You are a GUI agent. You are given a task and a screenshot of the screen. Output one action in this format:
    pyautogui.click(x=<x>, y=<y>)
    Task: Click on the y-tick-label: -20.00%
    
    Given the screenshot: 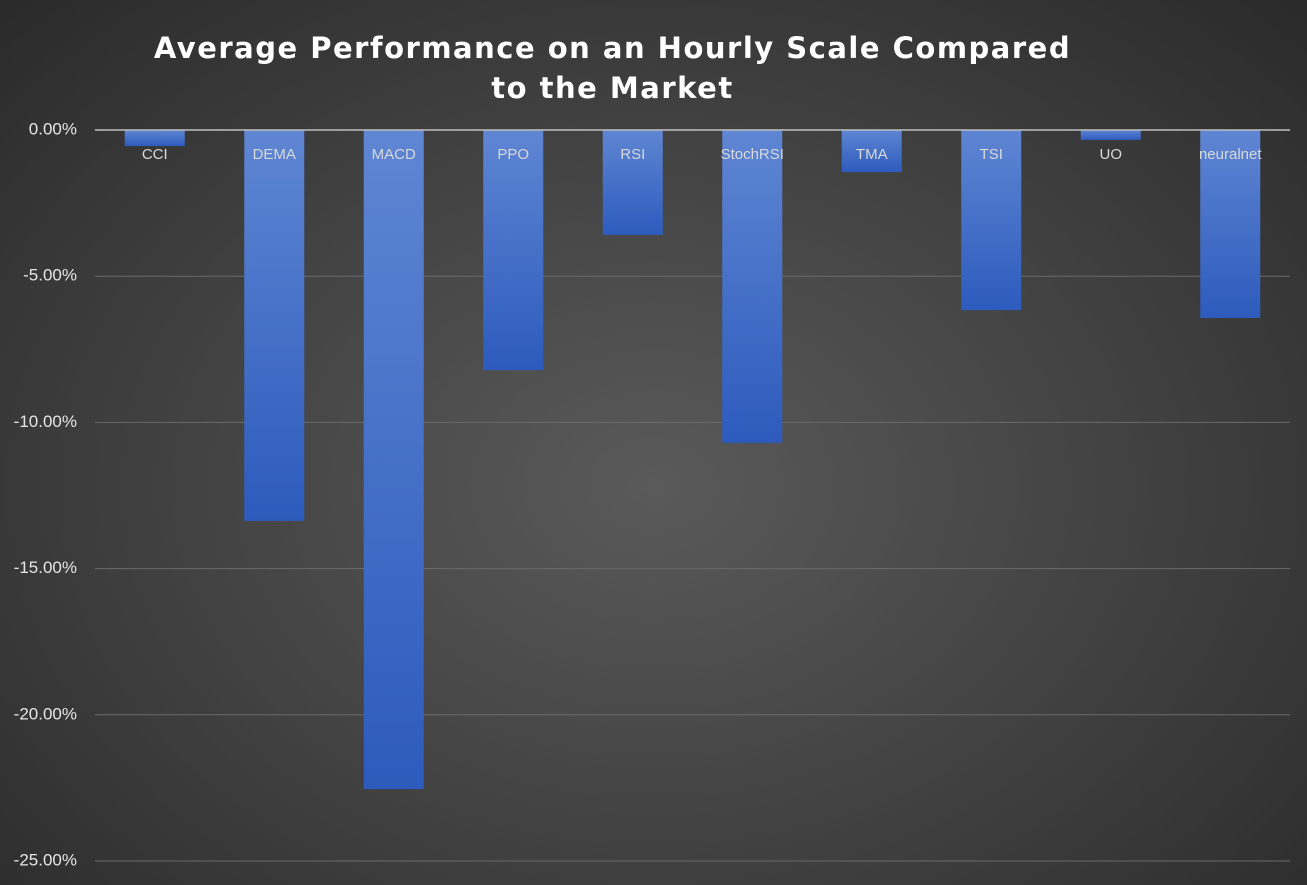 What is the action you would take?
    pyautogui.click(x=45, y=713)
    